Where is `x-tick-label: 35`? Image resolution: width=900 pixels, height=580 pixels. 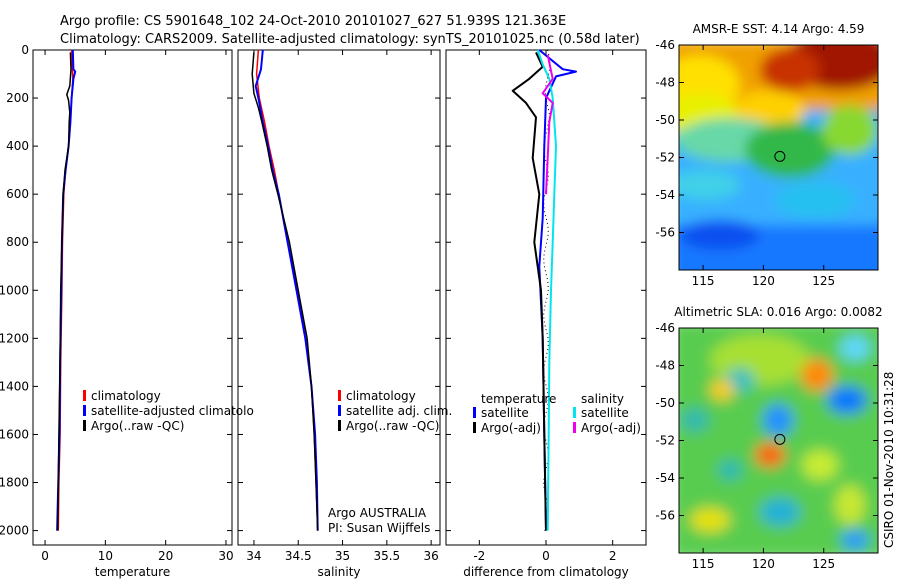 x-tick-label: 35 is located at coordinates (342, 556).